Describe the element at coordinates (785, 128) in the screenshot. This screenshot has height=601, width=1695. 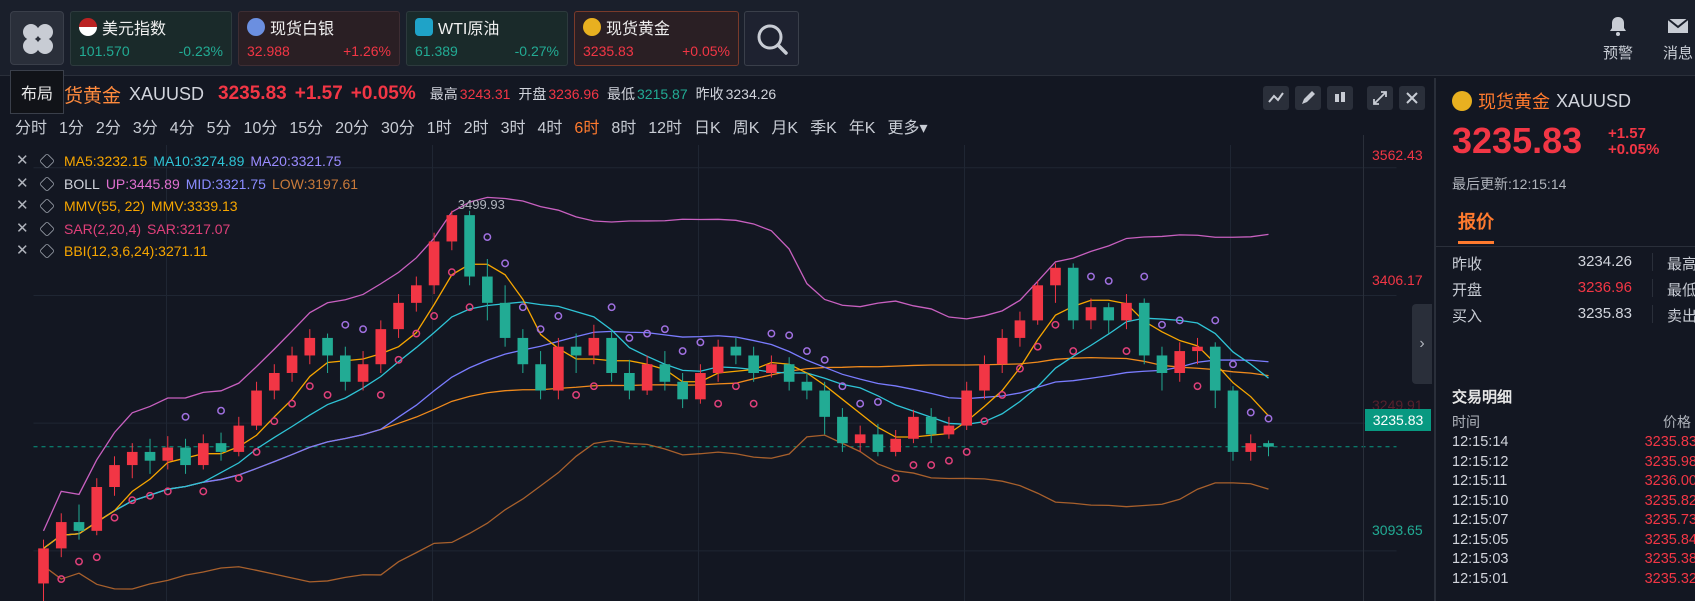
I see `period-19: 月K` at that location.